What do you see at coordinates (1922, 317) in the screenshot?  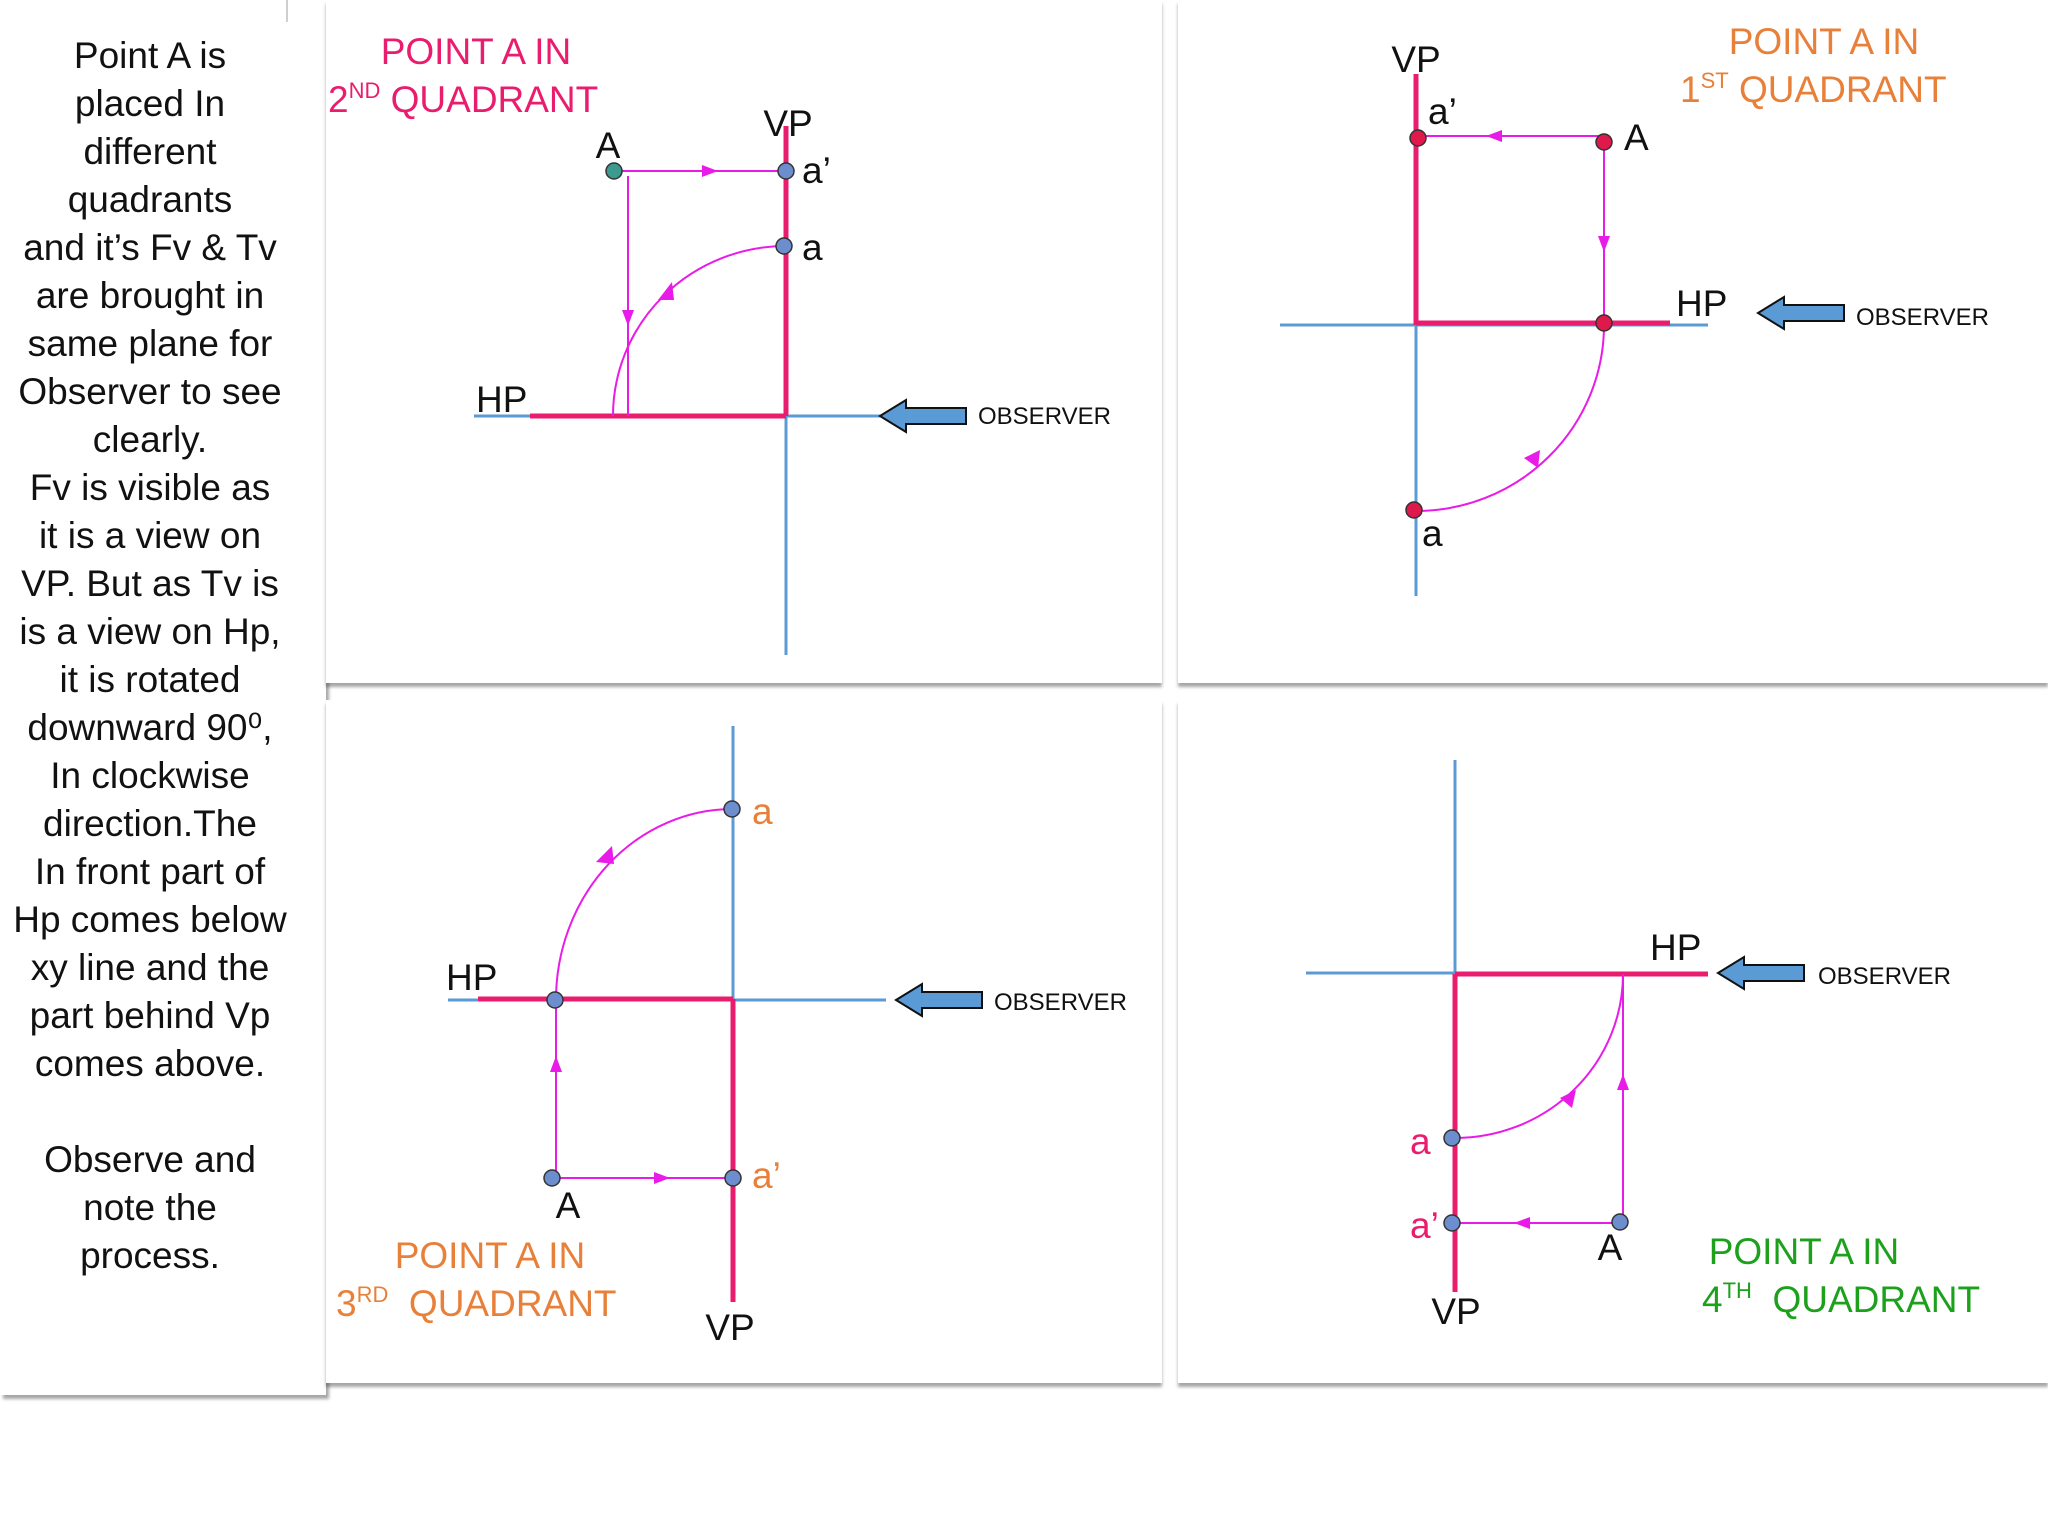 I see `q1-observer-label: OBSERVER` at bounding box center [1922, 317].